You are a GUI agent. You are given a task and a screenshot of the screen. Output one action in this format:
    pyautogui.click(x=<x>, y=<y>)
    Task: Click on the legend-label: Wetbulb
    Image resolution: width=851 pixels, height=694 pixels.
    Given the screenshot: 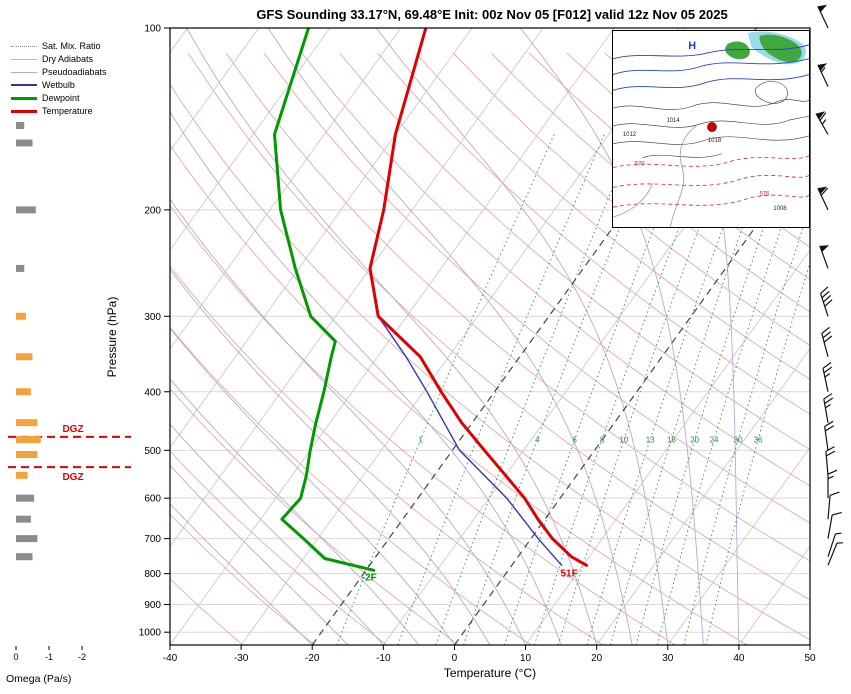 What is the action you would take?
    pyautogui.click(x=58, y=85)
    